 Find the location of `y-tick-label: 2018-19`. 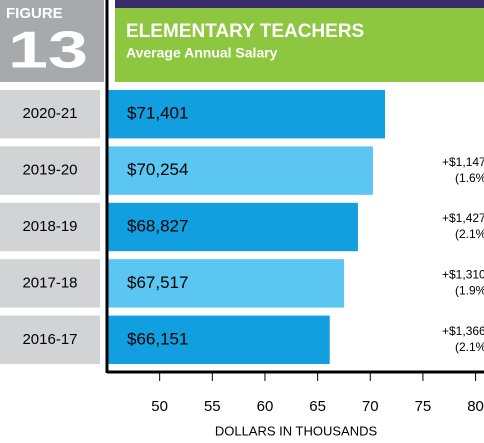

y-tick-label: 2018-19 is located at coordinates (49, 226).